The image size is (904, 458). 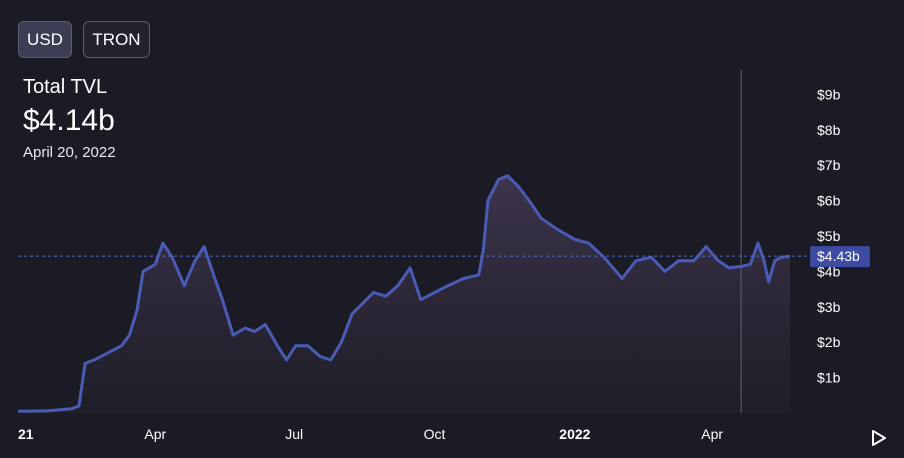 I want to click on y-tick-label: $1b, so click(x=829, y=378).